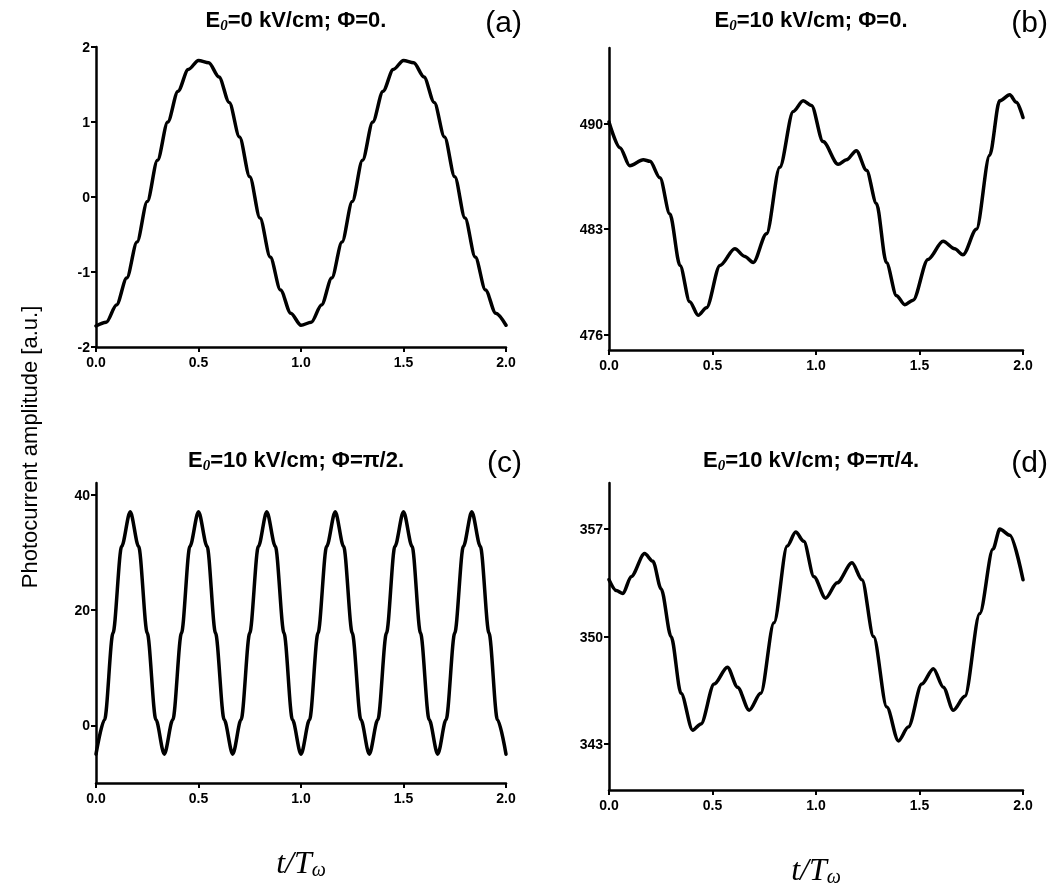 This screenshot has width=1052, height=896. I want to click on y-tick-label: -2, so click(84, 347).